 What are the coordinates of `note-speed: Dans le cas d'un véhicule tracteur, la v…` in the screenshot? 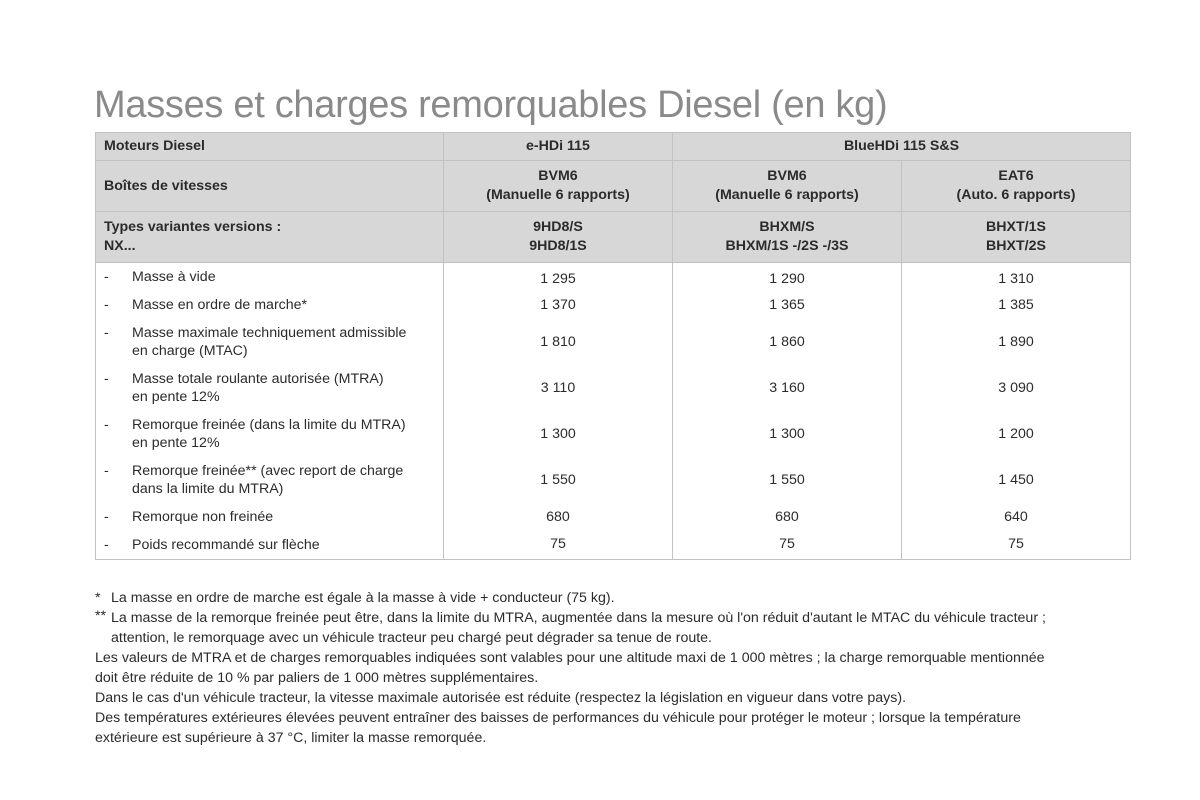 It's located at (501, 698).